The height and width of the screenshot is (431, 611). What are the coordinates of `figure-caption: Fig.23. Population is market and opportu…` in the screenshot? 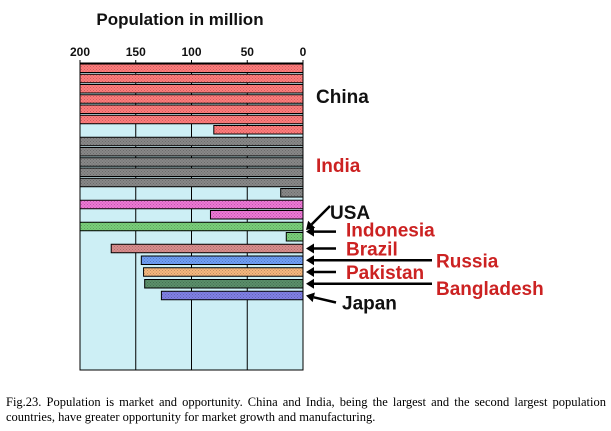 It's located at (306, 409).